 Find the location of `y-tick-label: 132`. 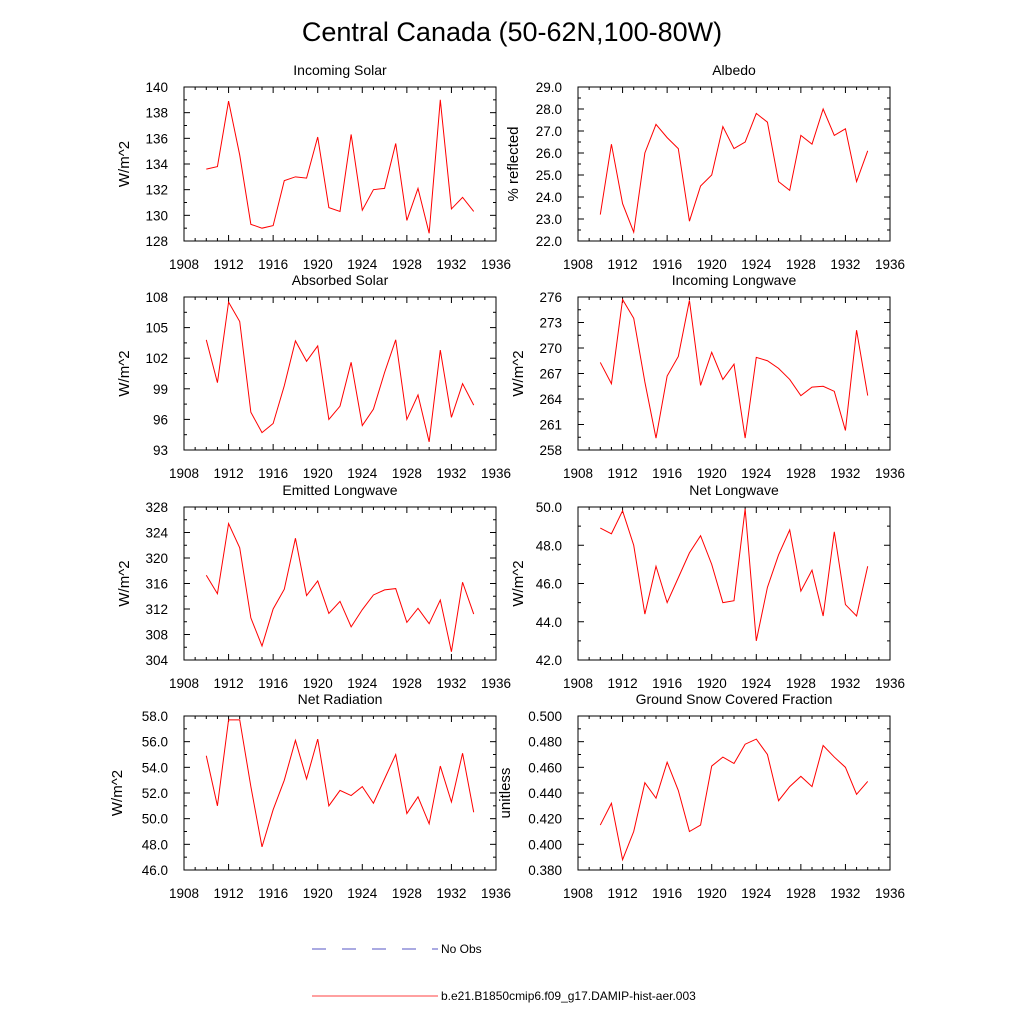

y-tick-label: 132 is located at coordinates (156, 190).